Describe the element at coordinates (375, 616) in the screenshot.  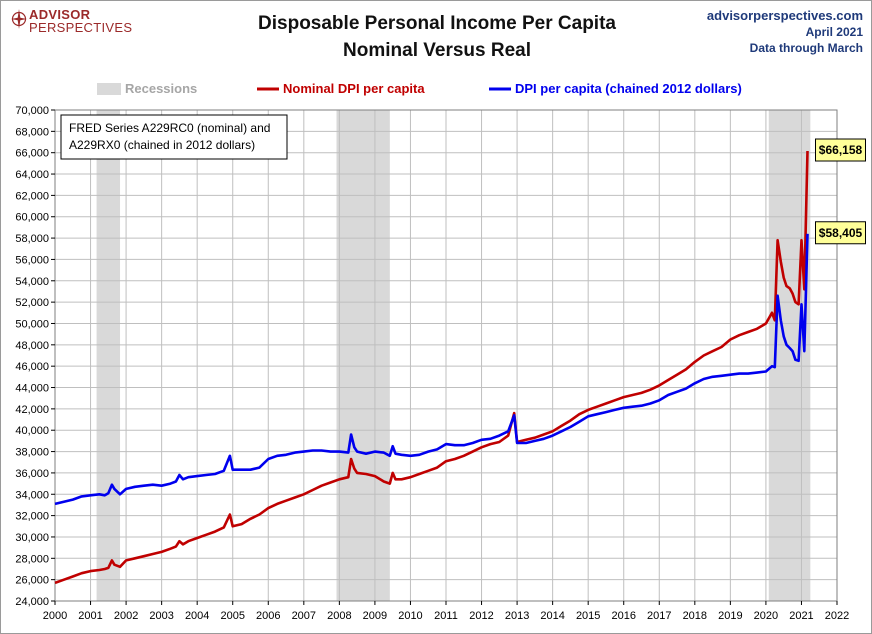
I see `x-tick-label: 2009` at that location.